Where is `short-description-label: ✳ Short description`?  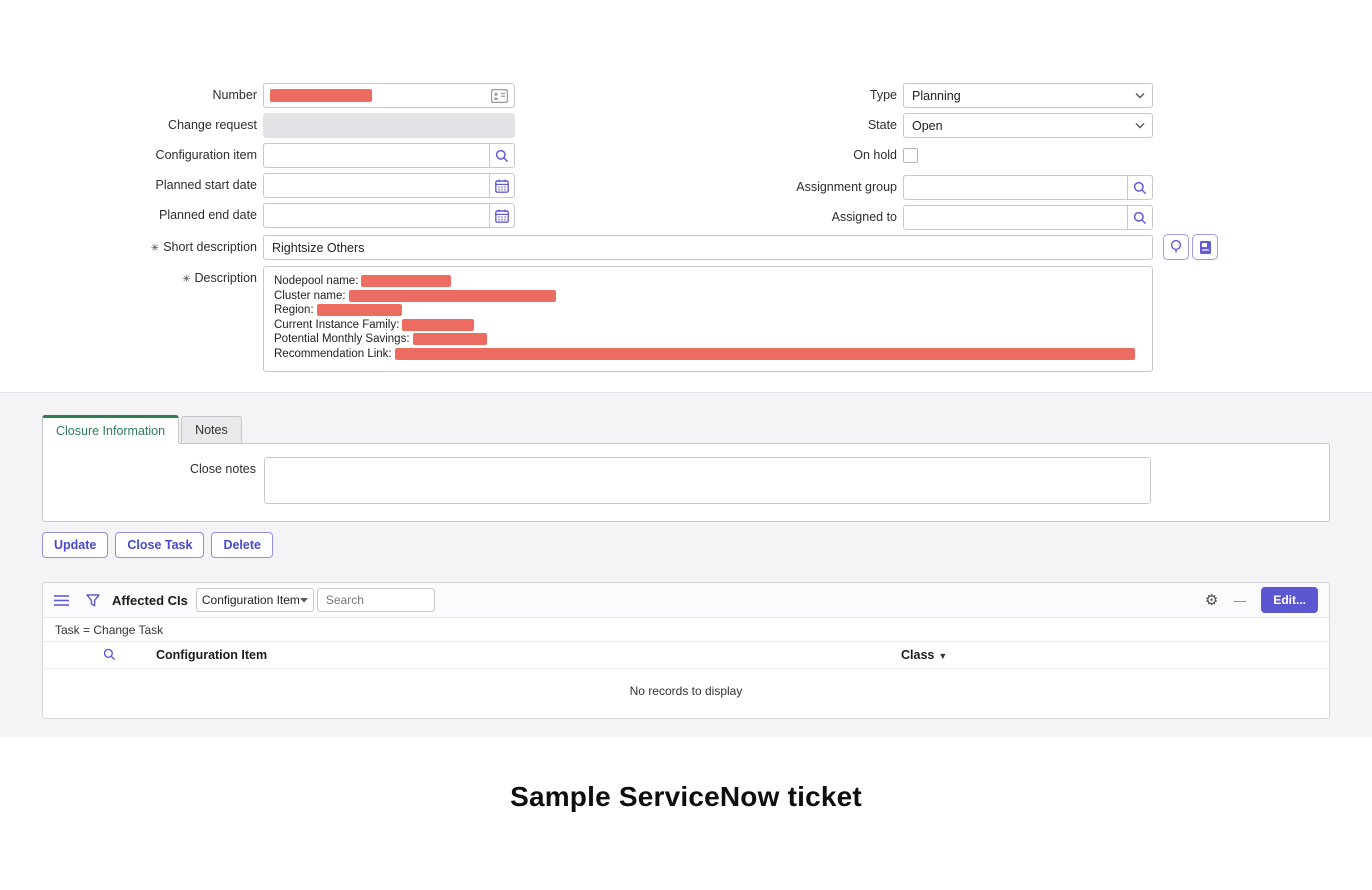
short-description-label: ✳ Short description is located at coordinates (203, 247).